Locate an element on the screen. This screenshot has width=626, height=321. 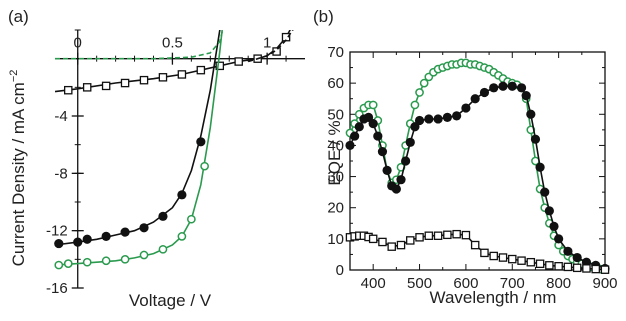
a-y-tick-label: -12 is located at coordinates (57, 231).